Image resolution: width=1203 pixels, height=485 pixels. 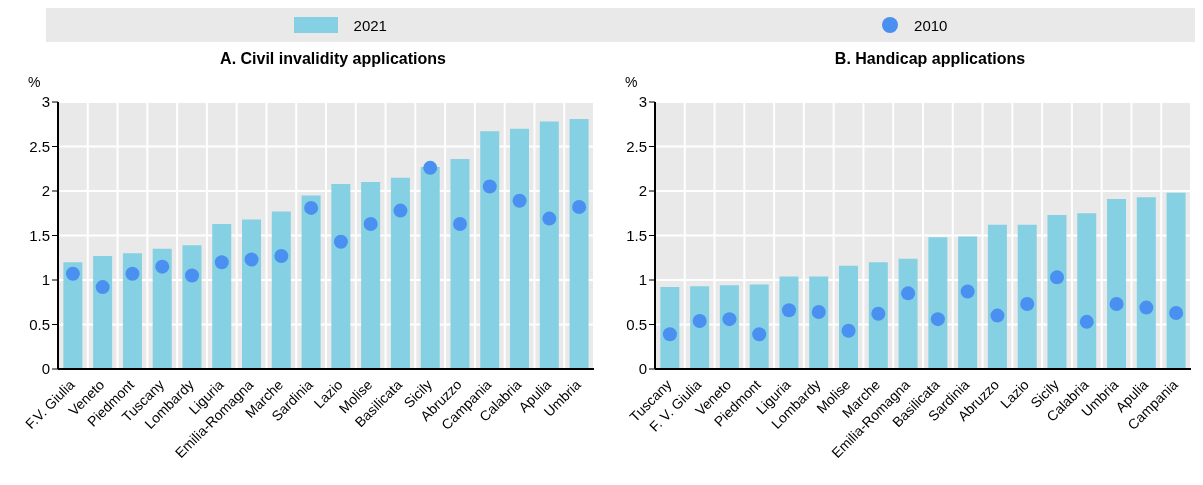 What do you see at coordinates (370, 25) in the screenshot?
I see `legend-label: 2021` at bounding box center [370, 25].